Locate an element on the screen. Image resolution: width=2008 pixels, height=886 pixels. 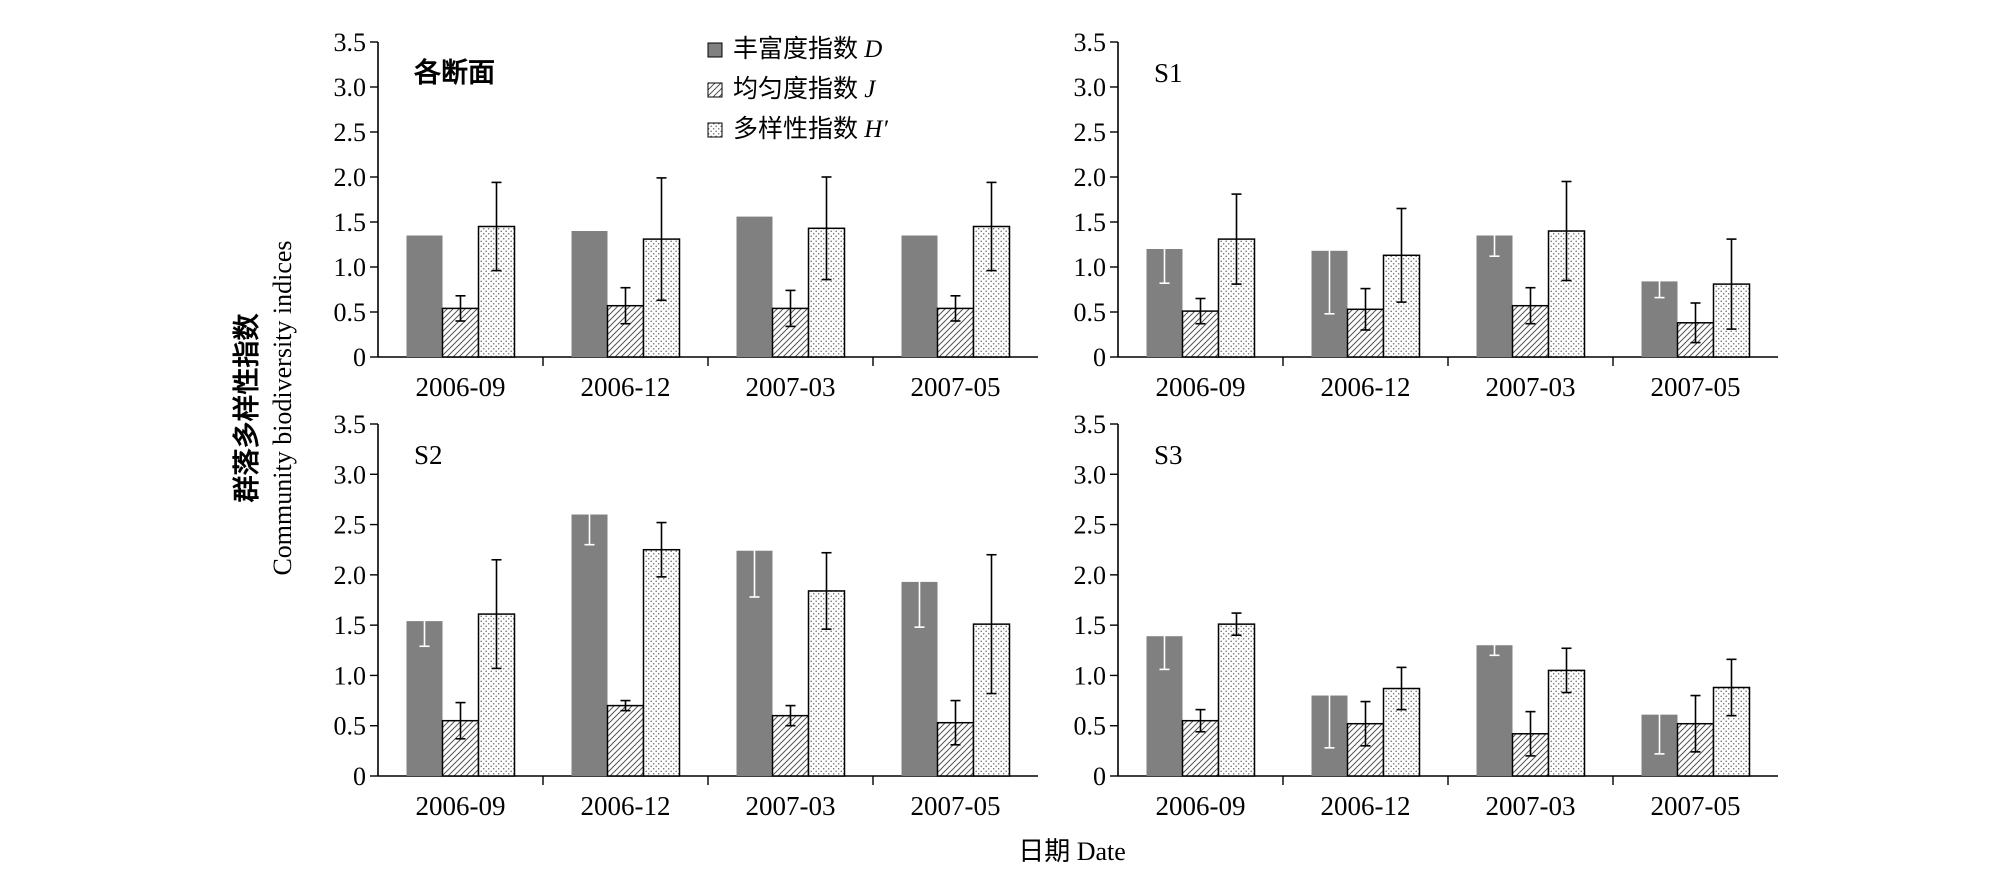
panel-label: S1 is located at coordinates (1168, 73).